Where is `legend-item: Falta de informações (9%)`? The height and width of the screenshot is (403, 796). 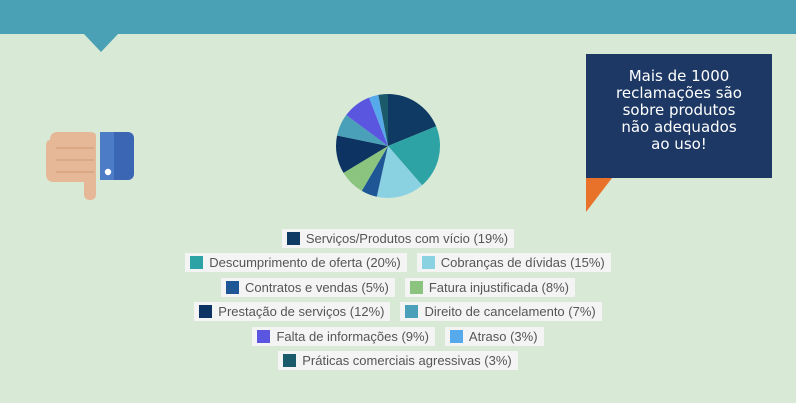 legend-item: Falta de informações (9%) is located at coordinates (343, 336).